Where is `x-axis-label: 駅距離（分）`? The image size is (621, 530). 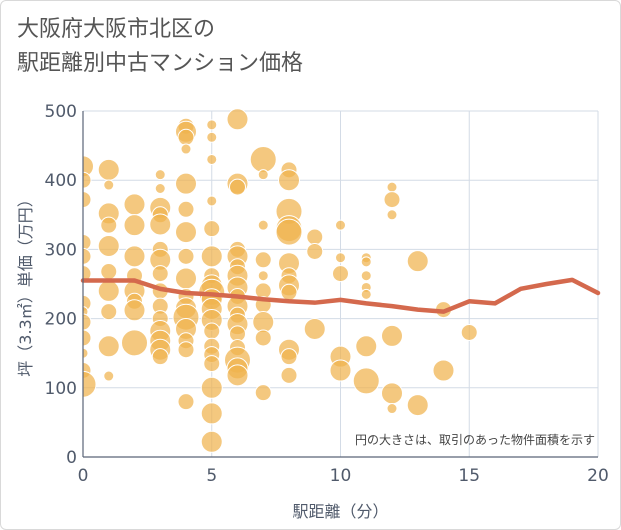
x-axis-label: 駅距離（分） is located at coordinates (340, 511).